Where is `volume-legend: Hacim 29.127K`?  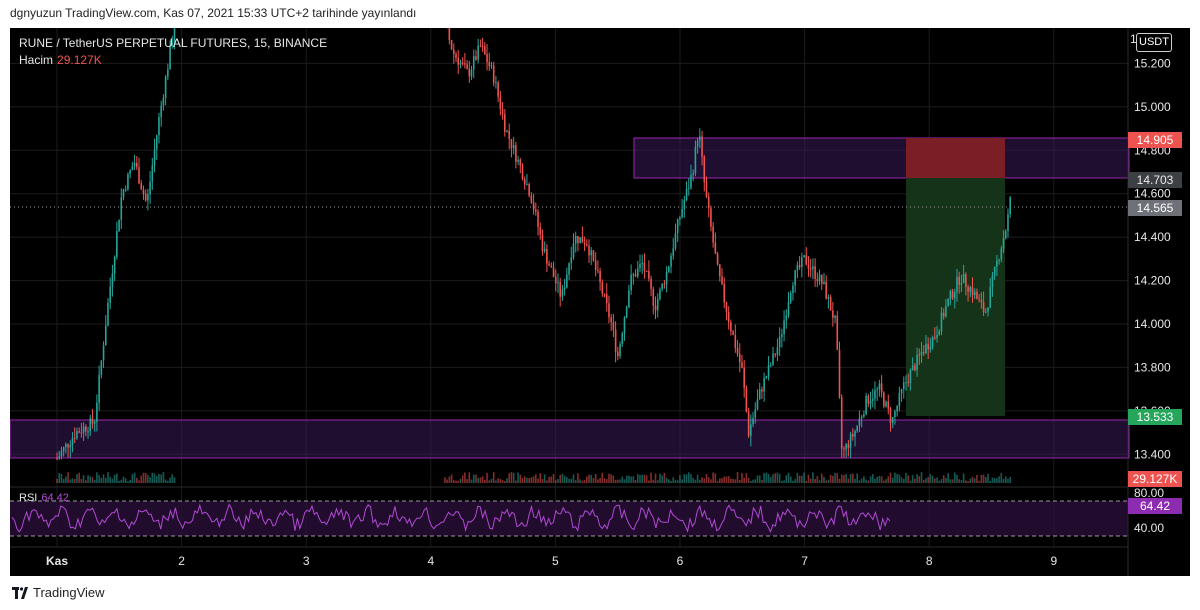 volume-legend: Hacim 29.127K is located at coordinates (60, 60).